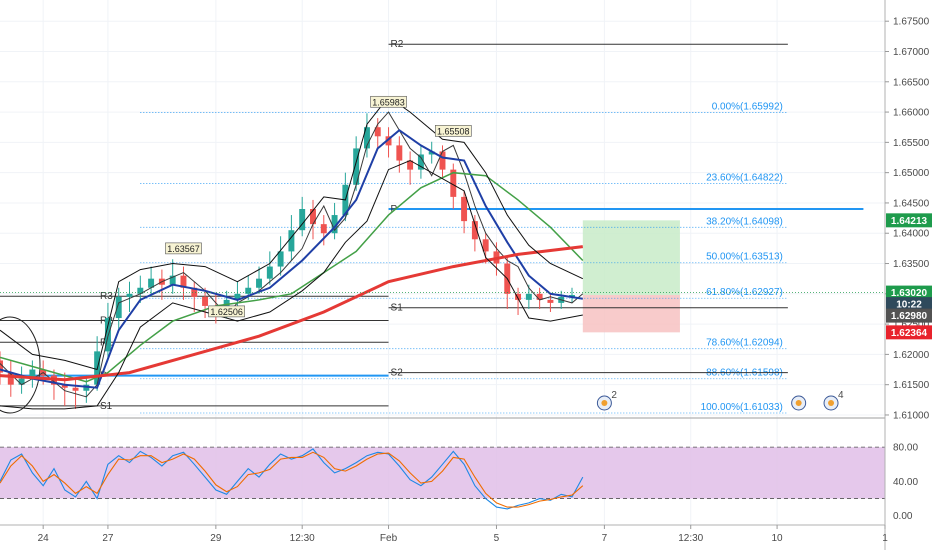  I want to click on fib-label: 38.20%(1.64098), so click(744, 221).